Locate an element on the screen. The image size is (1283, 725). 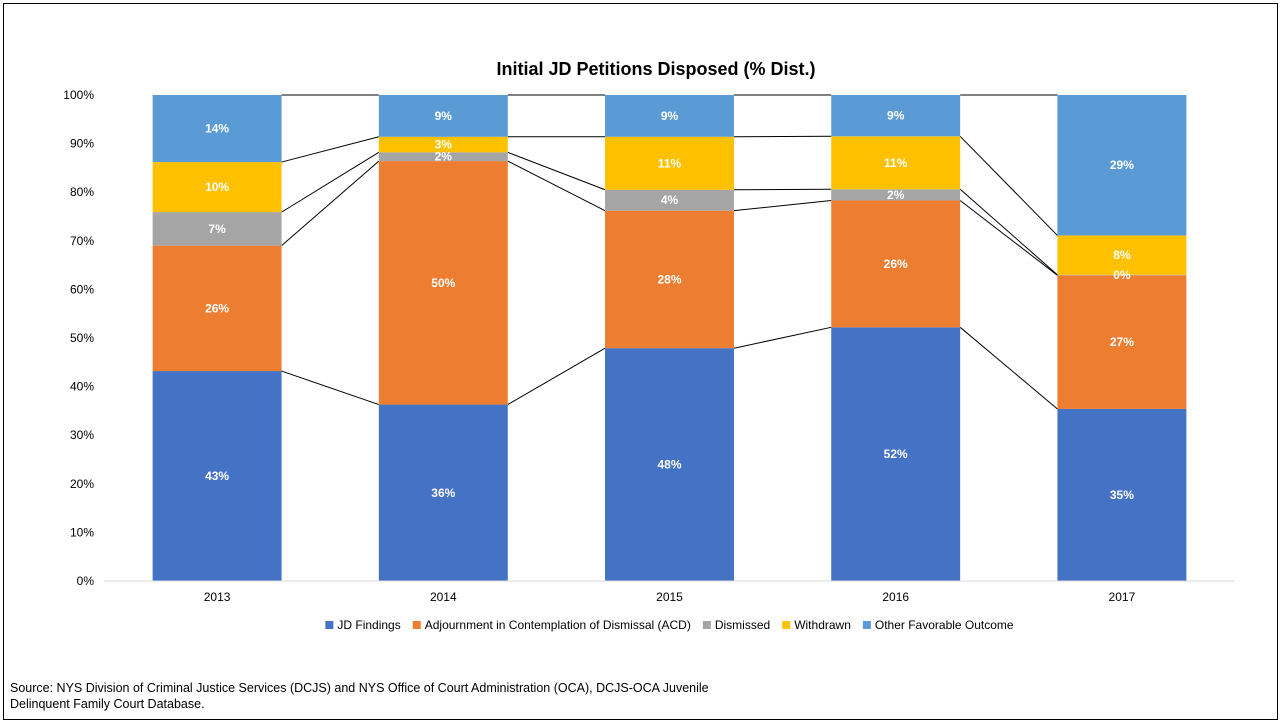
legend-item: Withdrawn is located at coordinates (816, 625).